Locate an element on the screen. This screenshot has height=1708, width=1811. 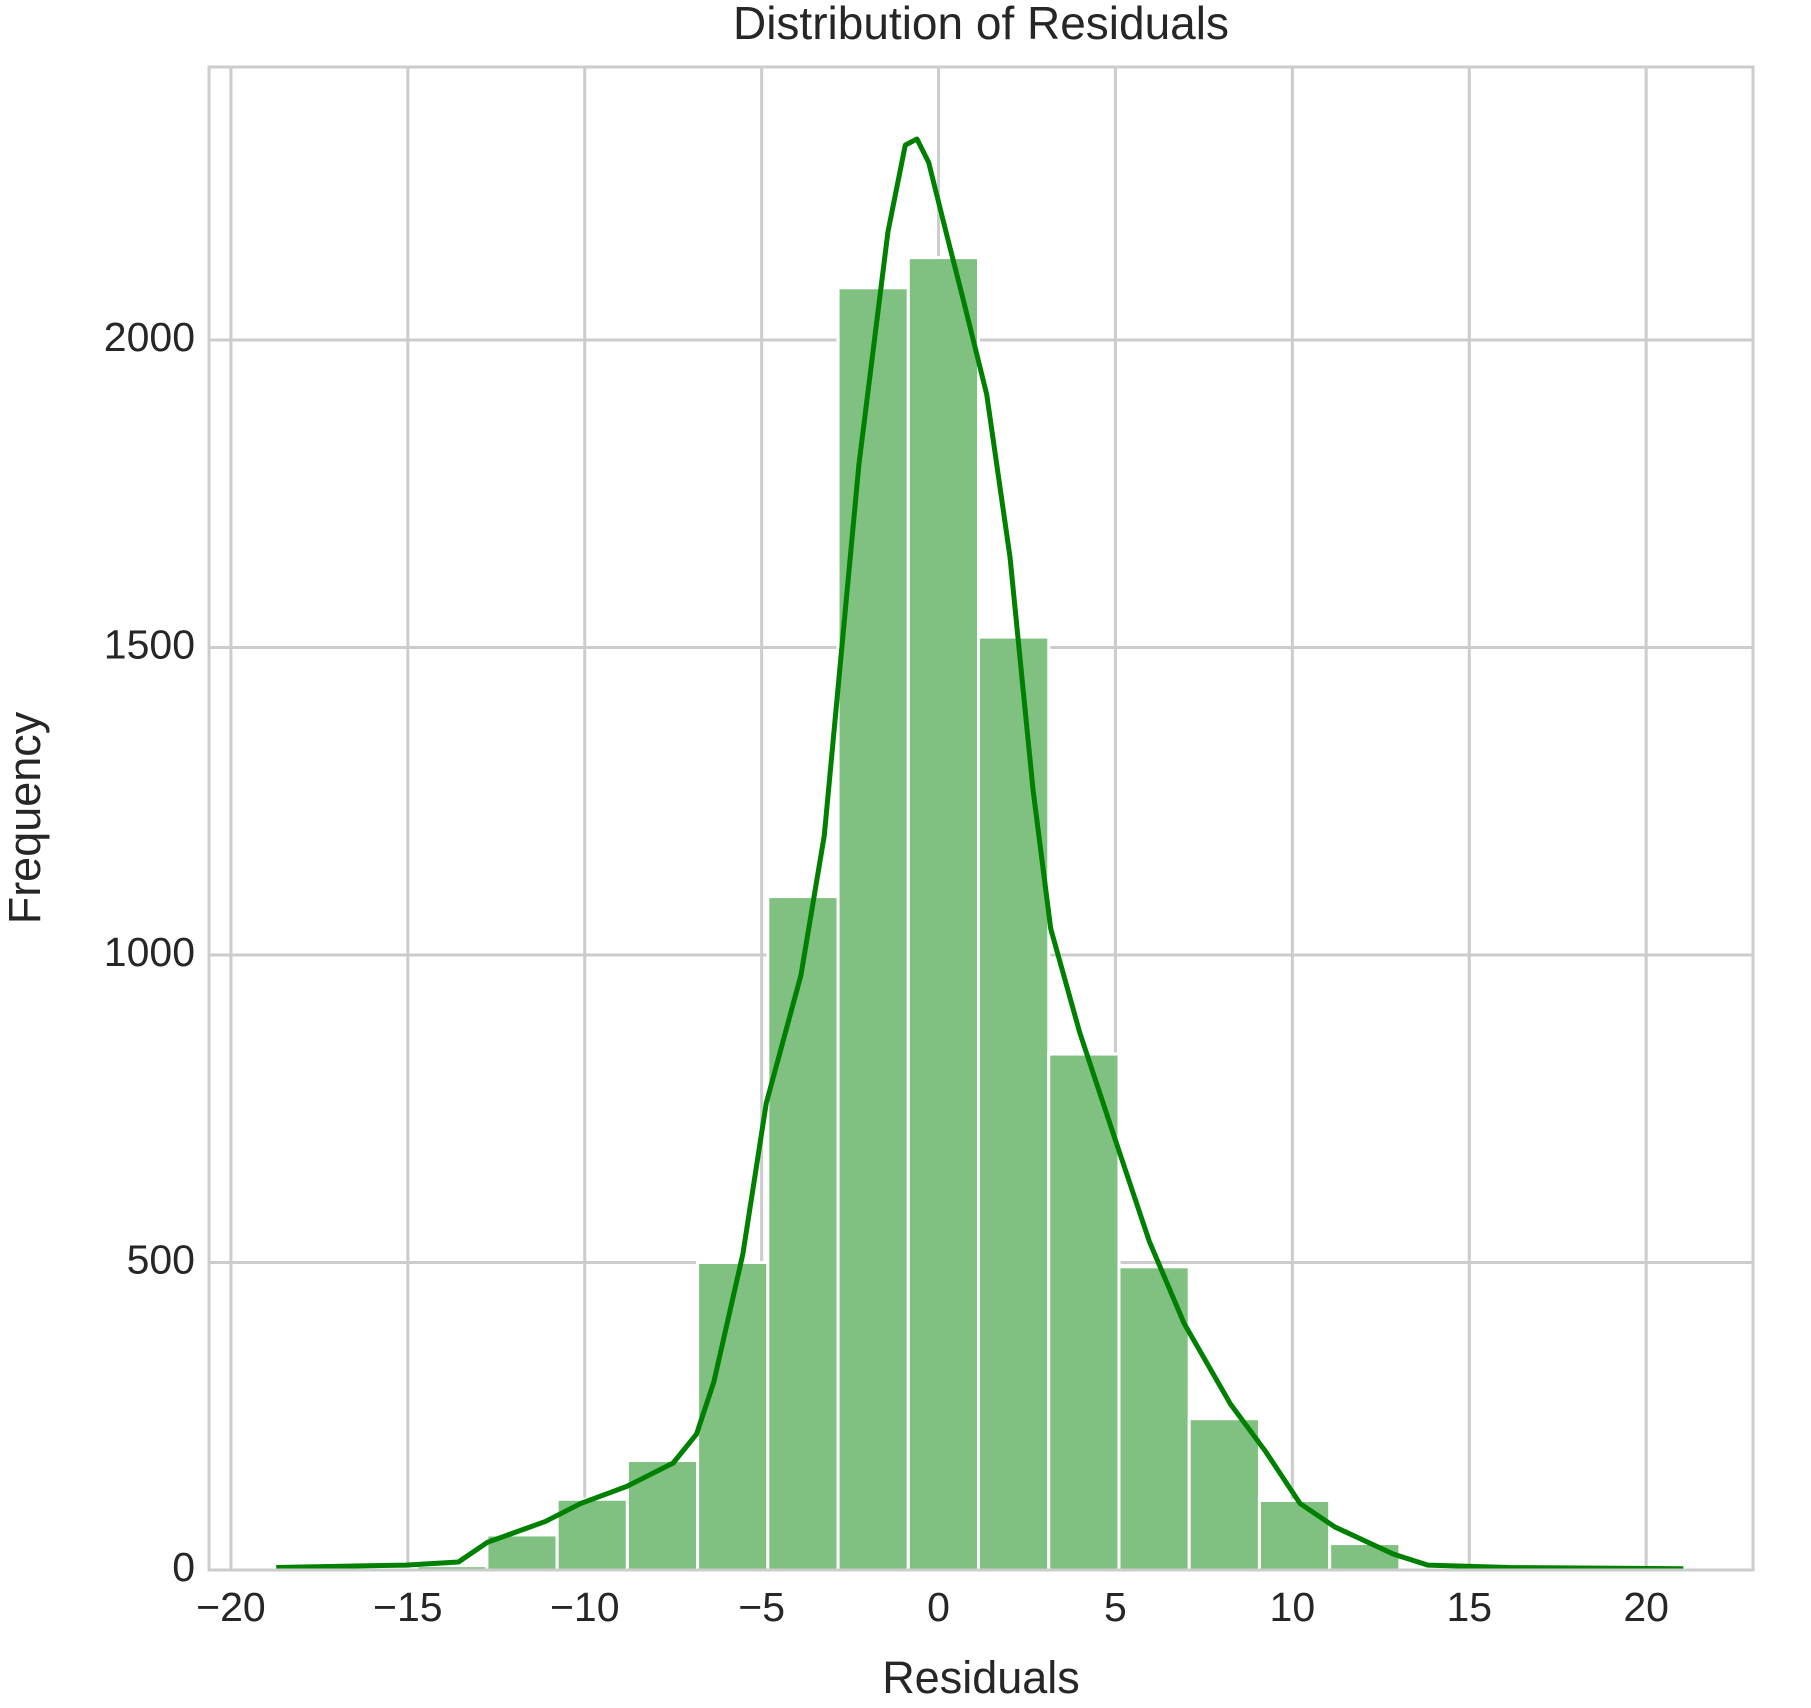
y-tick-label: 1000 is located at coordinates (149, 952).